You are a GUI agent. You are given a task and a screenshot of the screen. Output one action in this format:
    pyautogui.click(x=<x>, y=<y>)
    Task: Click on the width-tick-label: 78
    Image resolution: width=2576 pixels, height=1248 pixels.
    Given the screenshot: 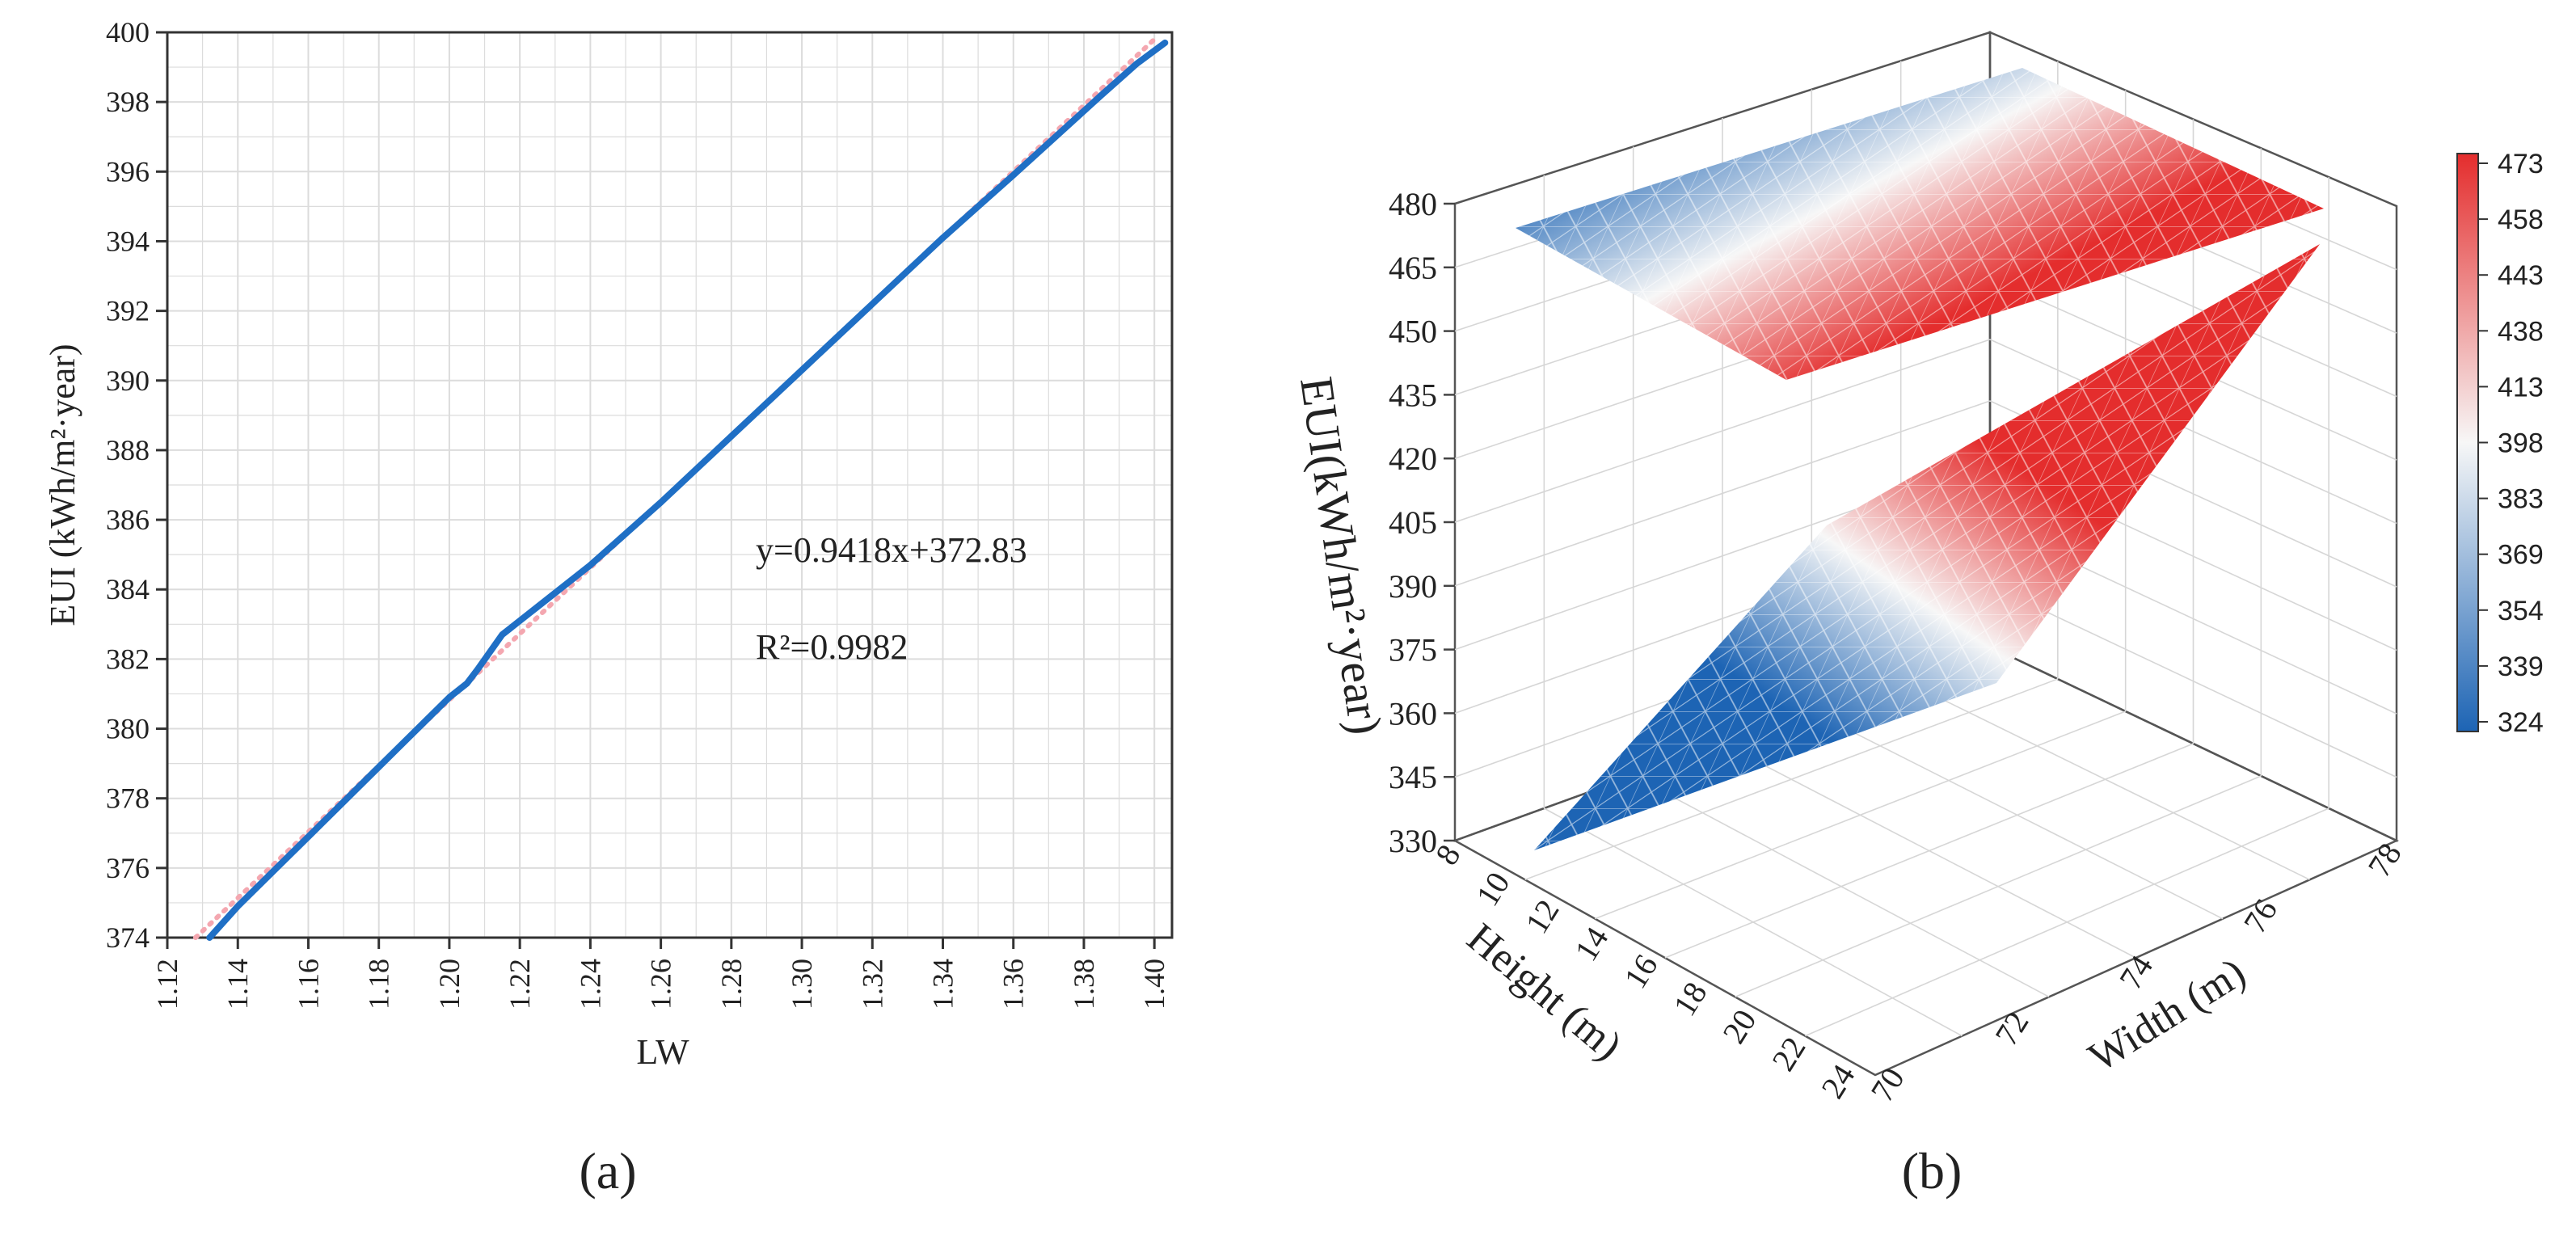 What is the action you would take?
    pyautogui.click(x=2384, y=860)
    